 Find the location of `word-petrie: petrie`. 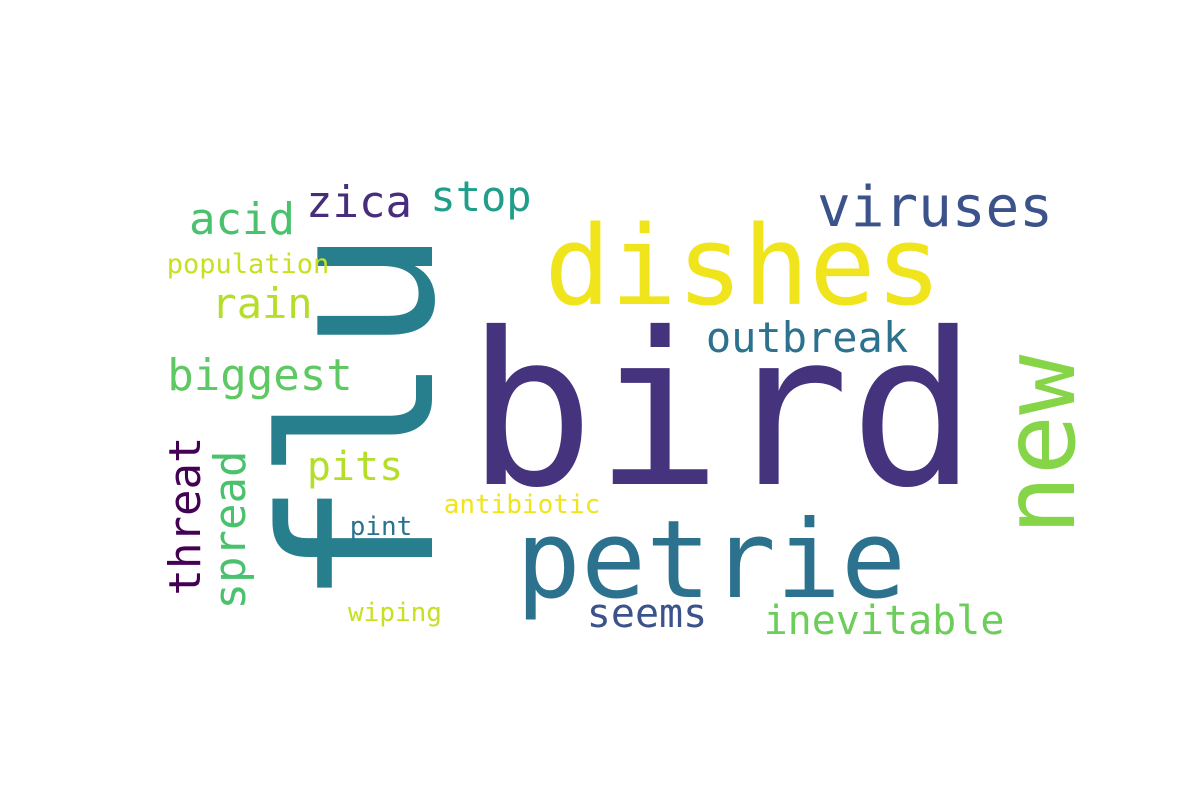

word-petrie: petrie is located at coordinates (711, 560).